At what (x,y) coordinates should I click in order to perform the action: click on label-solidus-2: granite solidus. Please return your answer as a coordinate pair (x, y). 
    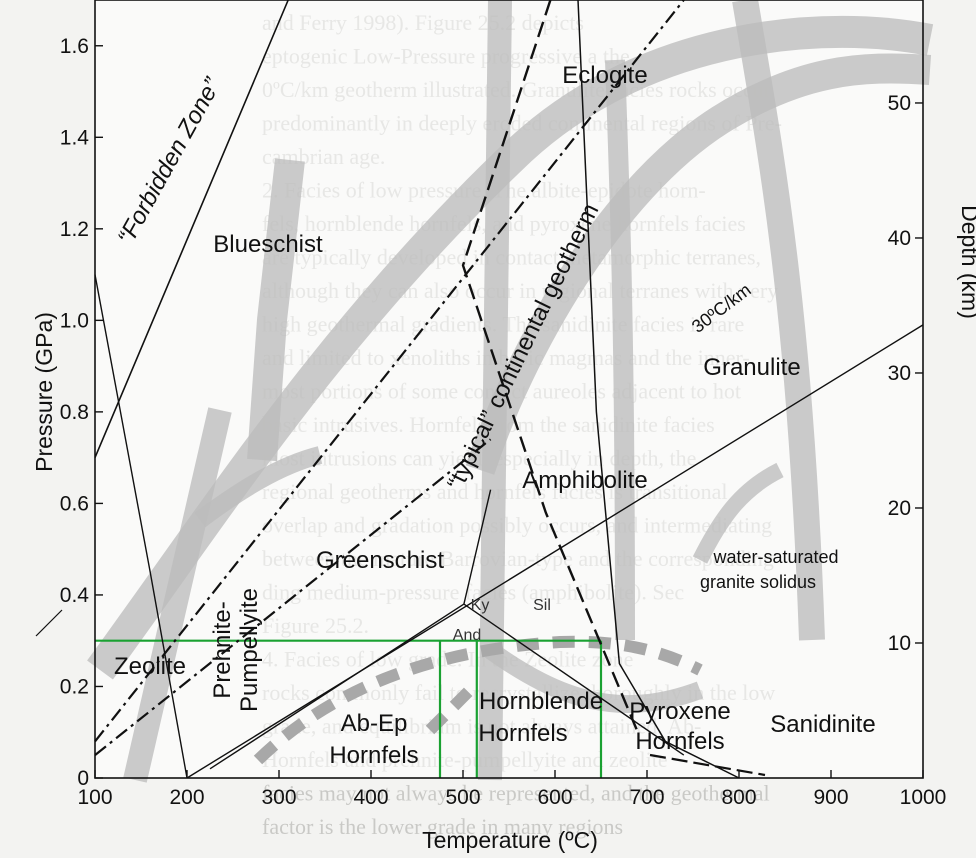
    Looking at the image, I should click on (758, 582).